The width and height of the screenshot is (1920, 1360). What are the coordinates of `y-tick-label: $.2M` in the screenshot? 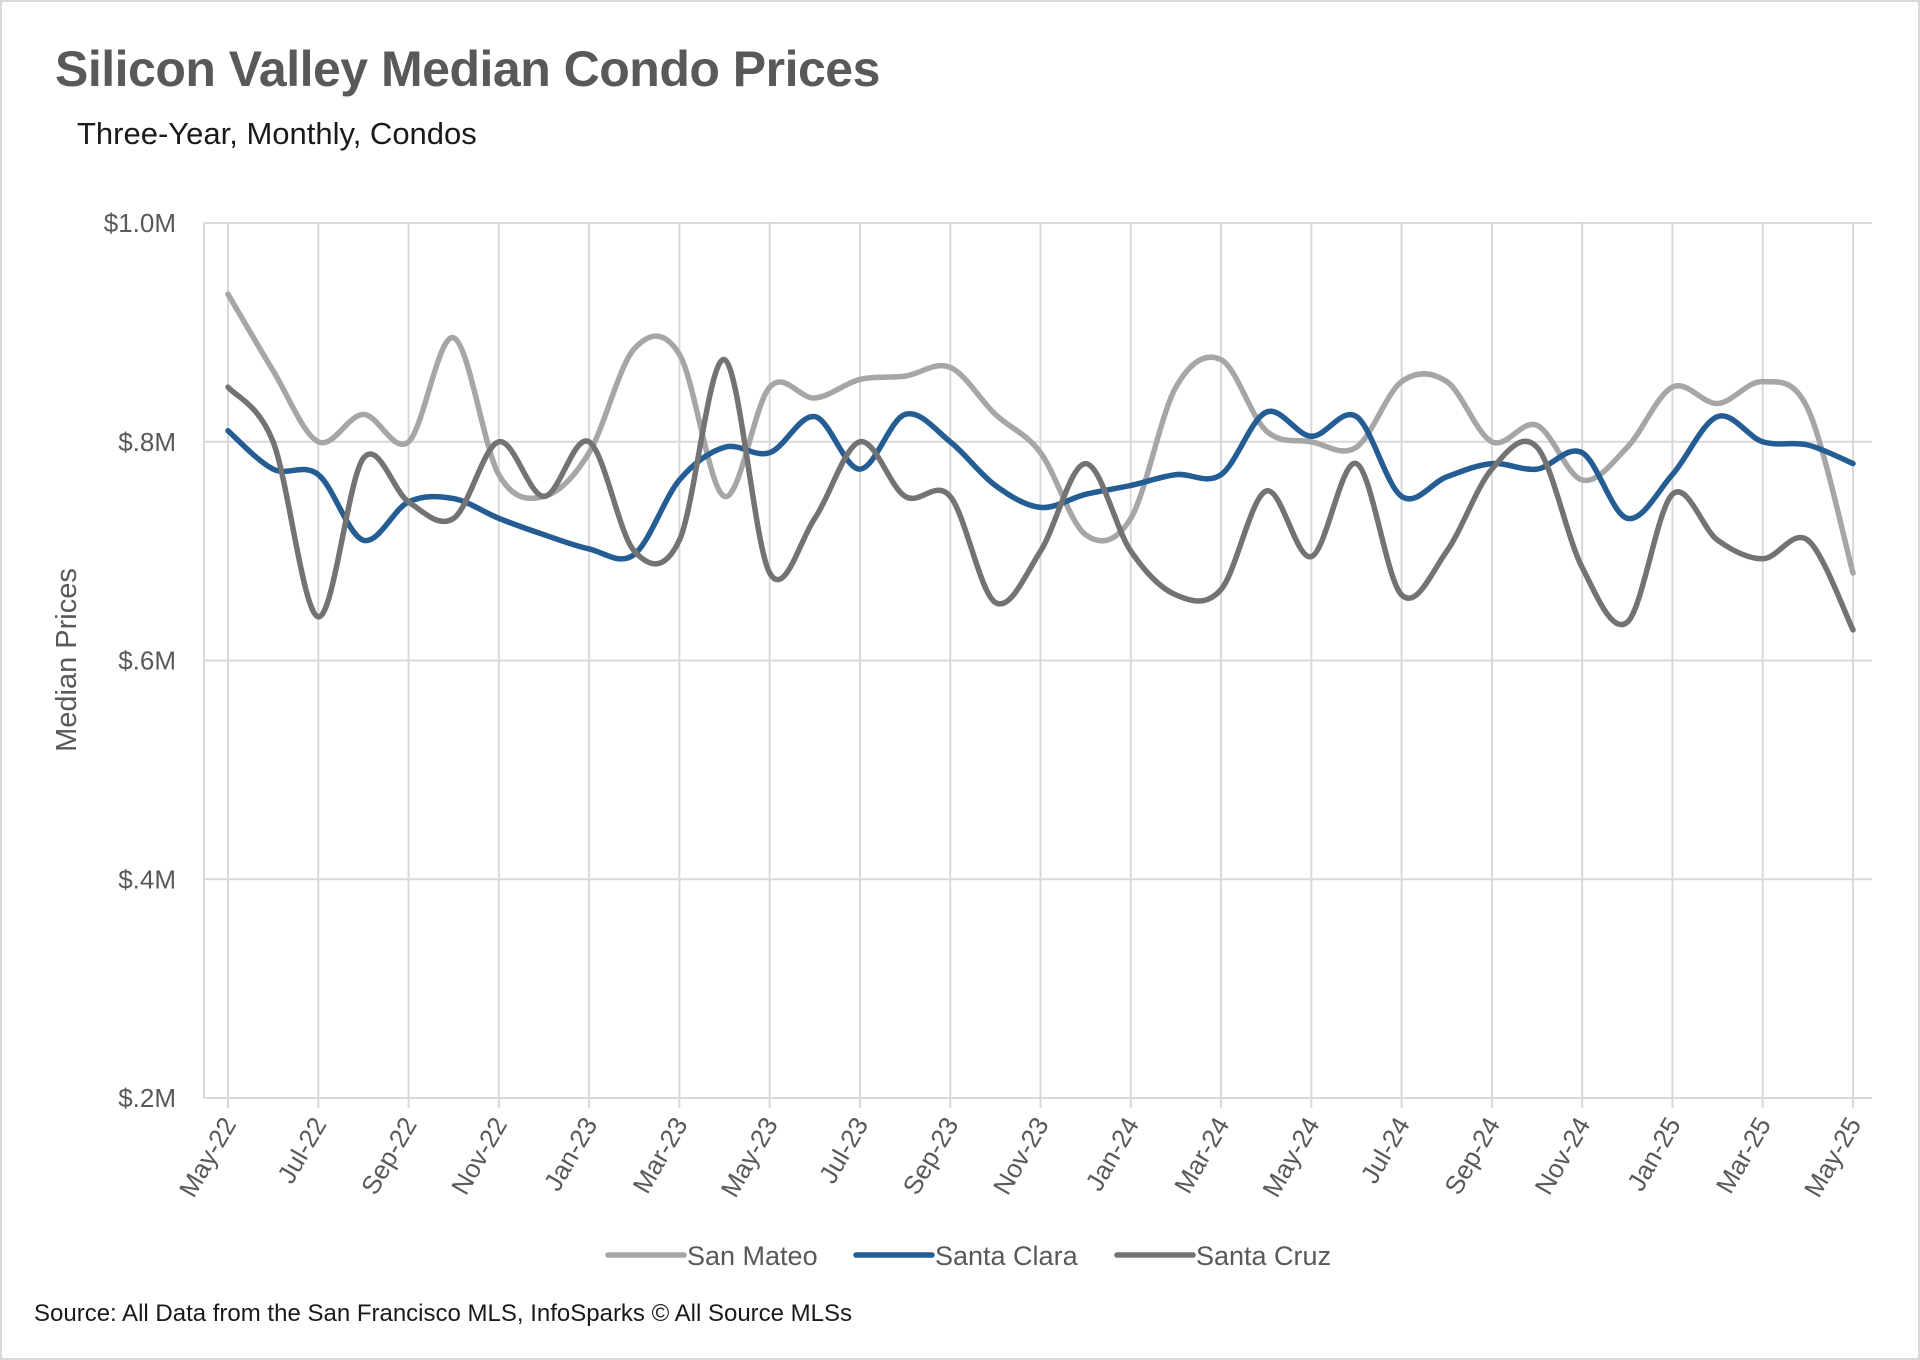 It's located at (147, 1098).